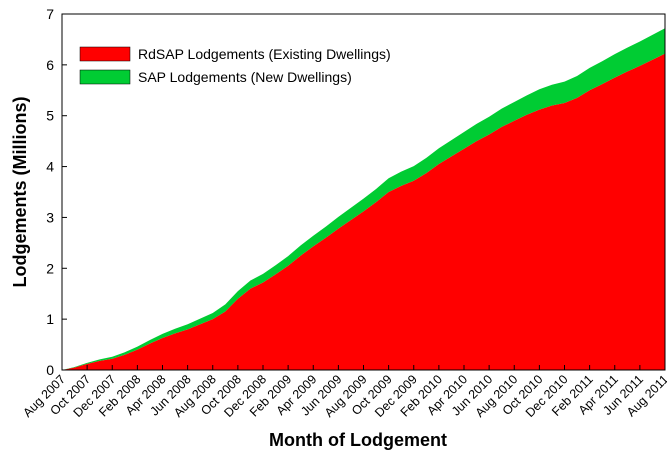  Describe the element at coordinates (50, 217) in the screenshot. I see `y-tick-label: 3` at that location.